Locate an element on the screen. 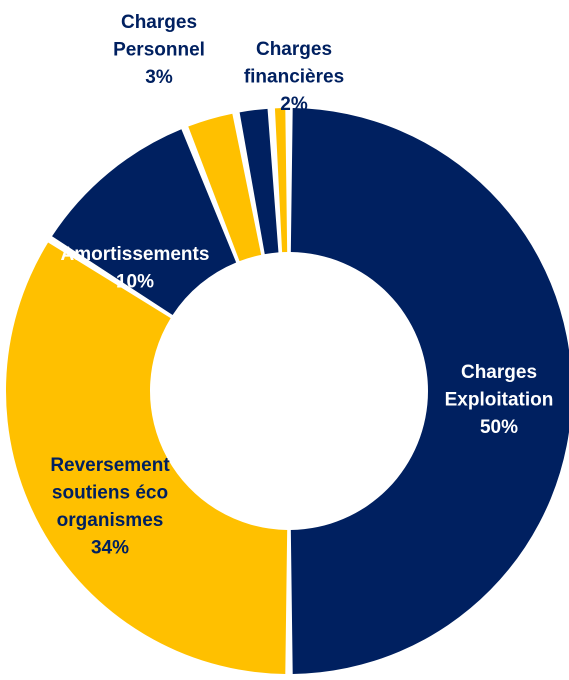 Image resolution: width=569 pixels, height=680 pixels. slice-label-line: 34% is located at coordinates (110, 548).